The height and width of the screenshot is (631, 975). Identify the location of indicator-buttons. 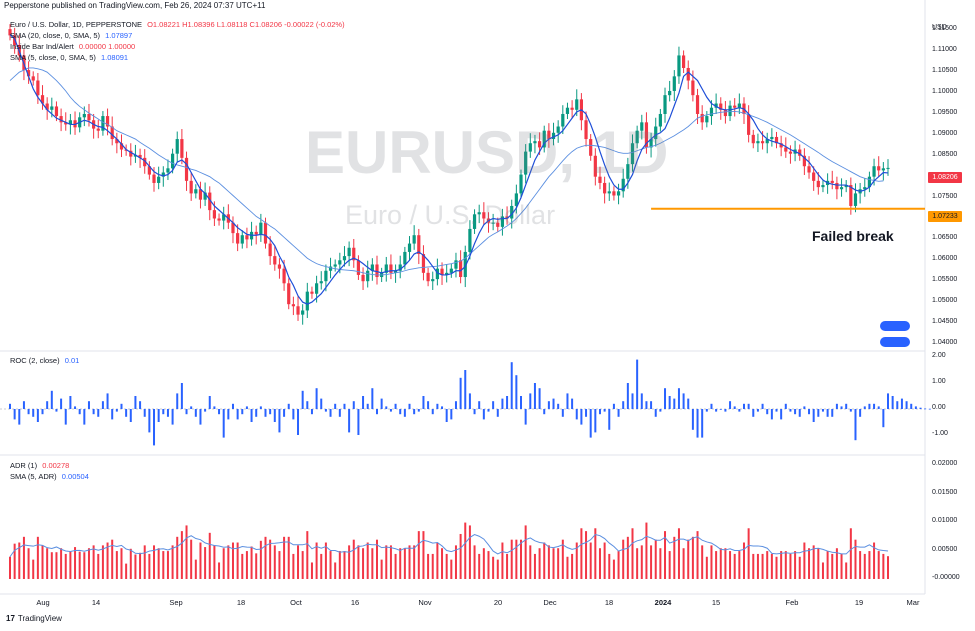
(895, 342).